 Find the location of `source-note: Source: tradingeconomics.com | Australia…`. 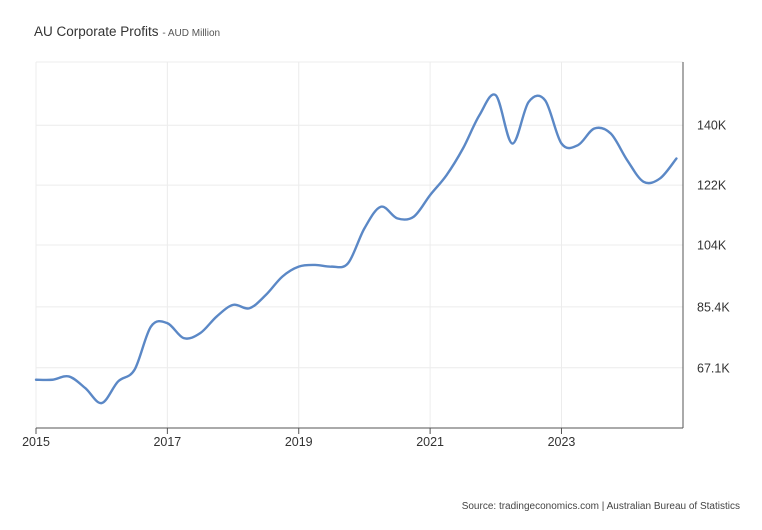

source-note: Source: tradingeconomics.com | Australia… is located at coordinates (600, 506).